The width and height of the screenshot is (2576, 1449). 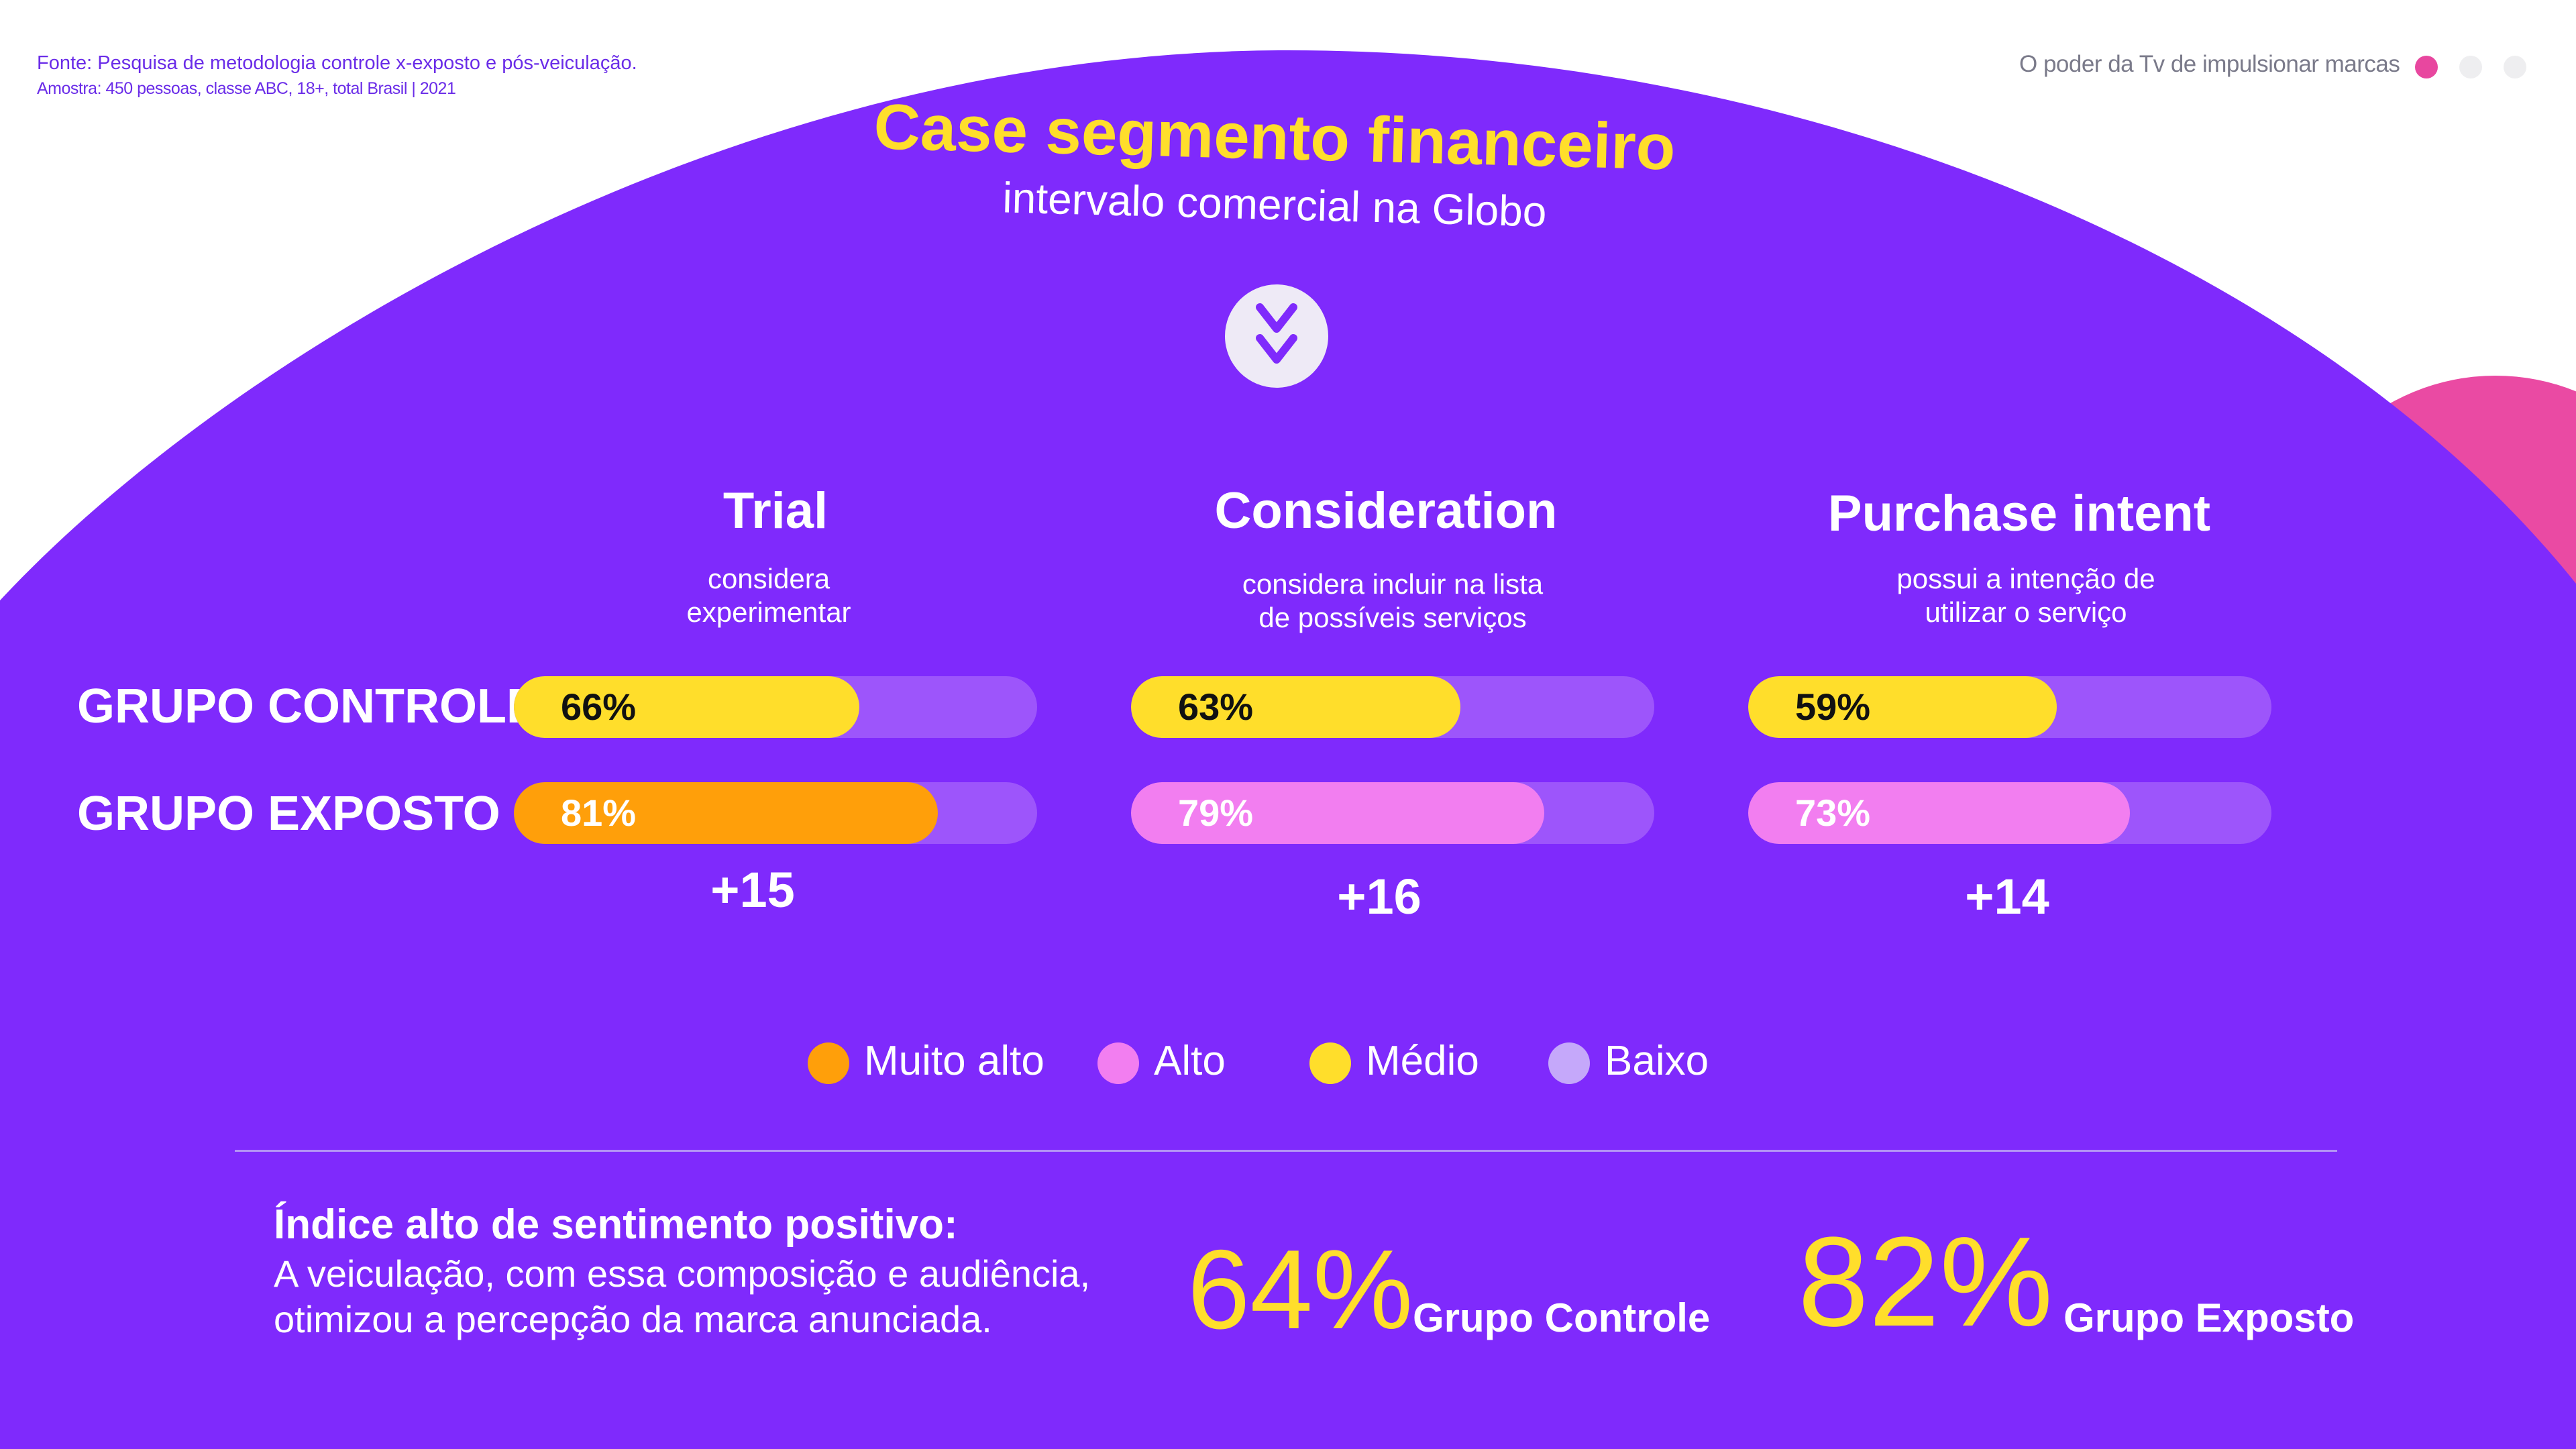 I want to click on bar-fill-exposto-consideration, so click(x=1337, y=813).